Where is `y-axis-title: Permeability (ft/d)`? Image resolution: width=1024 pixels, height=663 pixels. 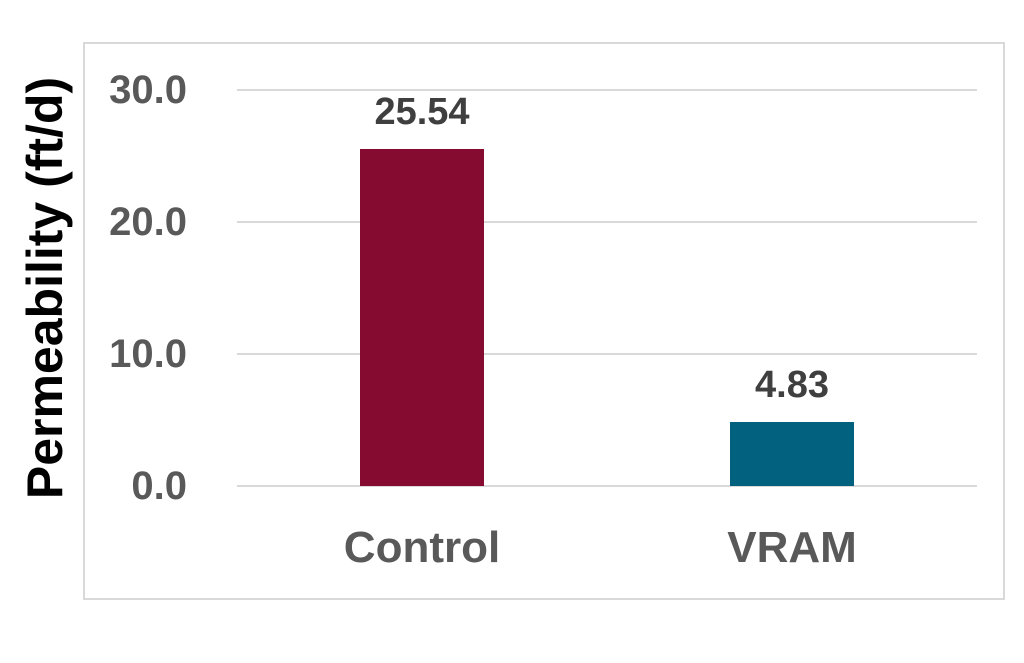
y-axis-title: Permeability (ft/d) is located at coordinates (45, 288).